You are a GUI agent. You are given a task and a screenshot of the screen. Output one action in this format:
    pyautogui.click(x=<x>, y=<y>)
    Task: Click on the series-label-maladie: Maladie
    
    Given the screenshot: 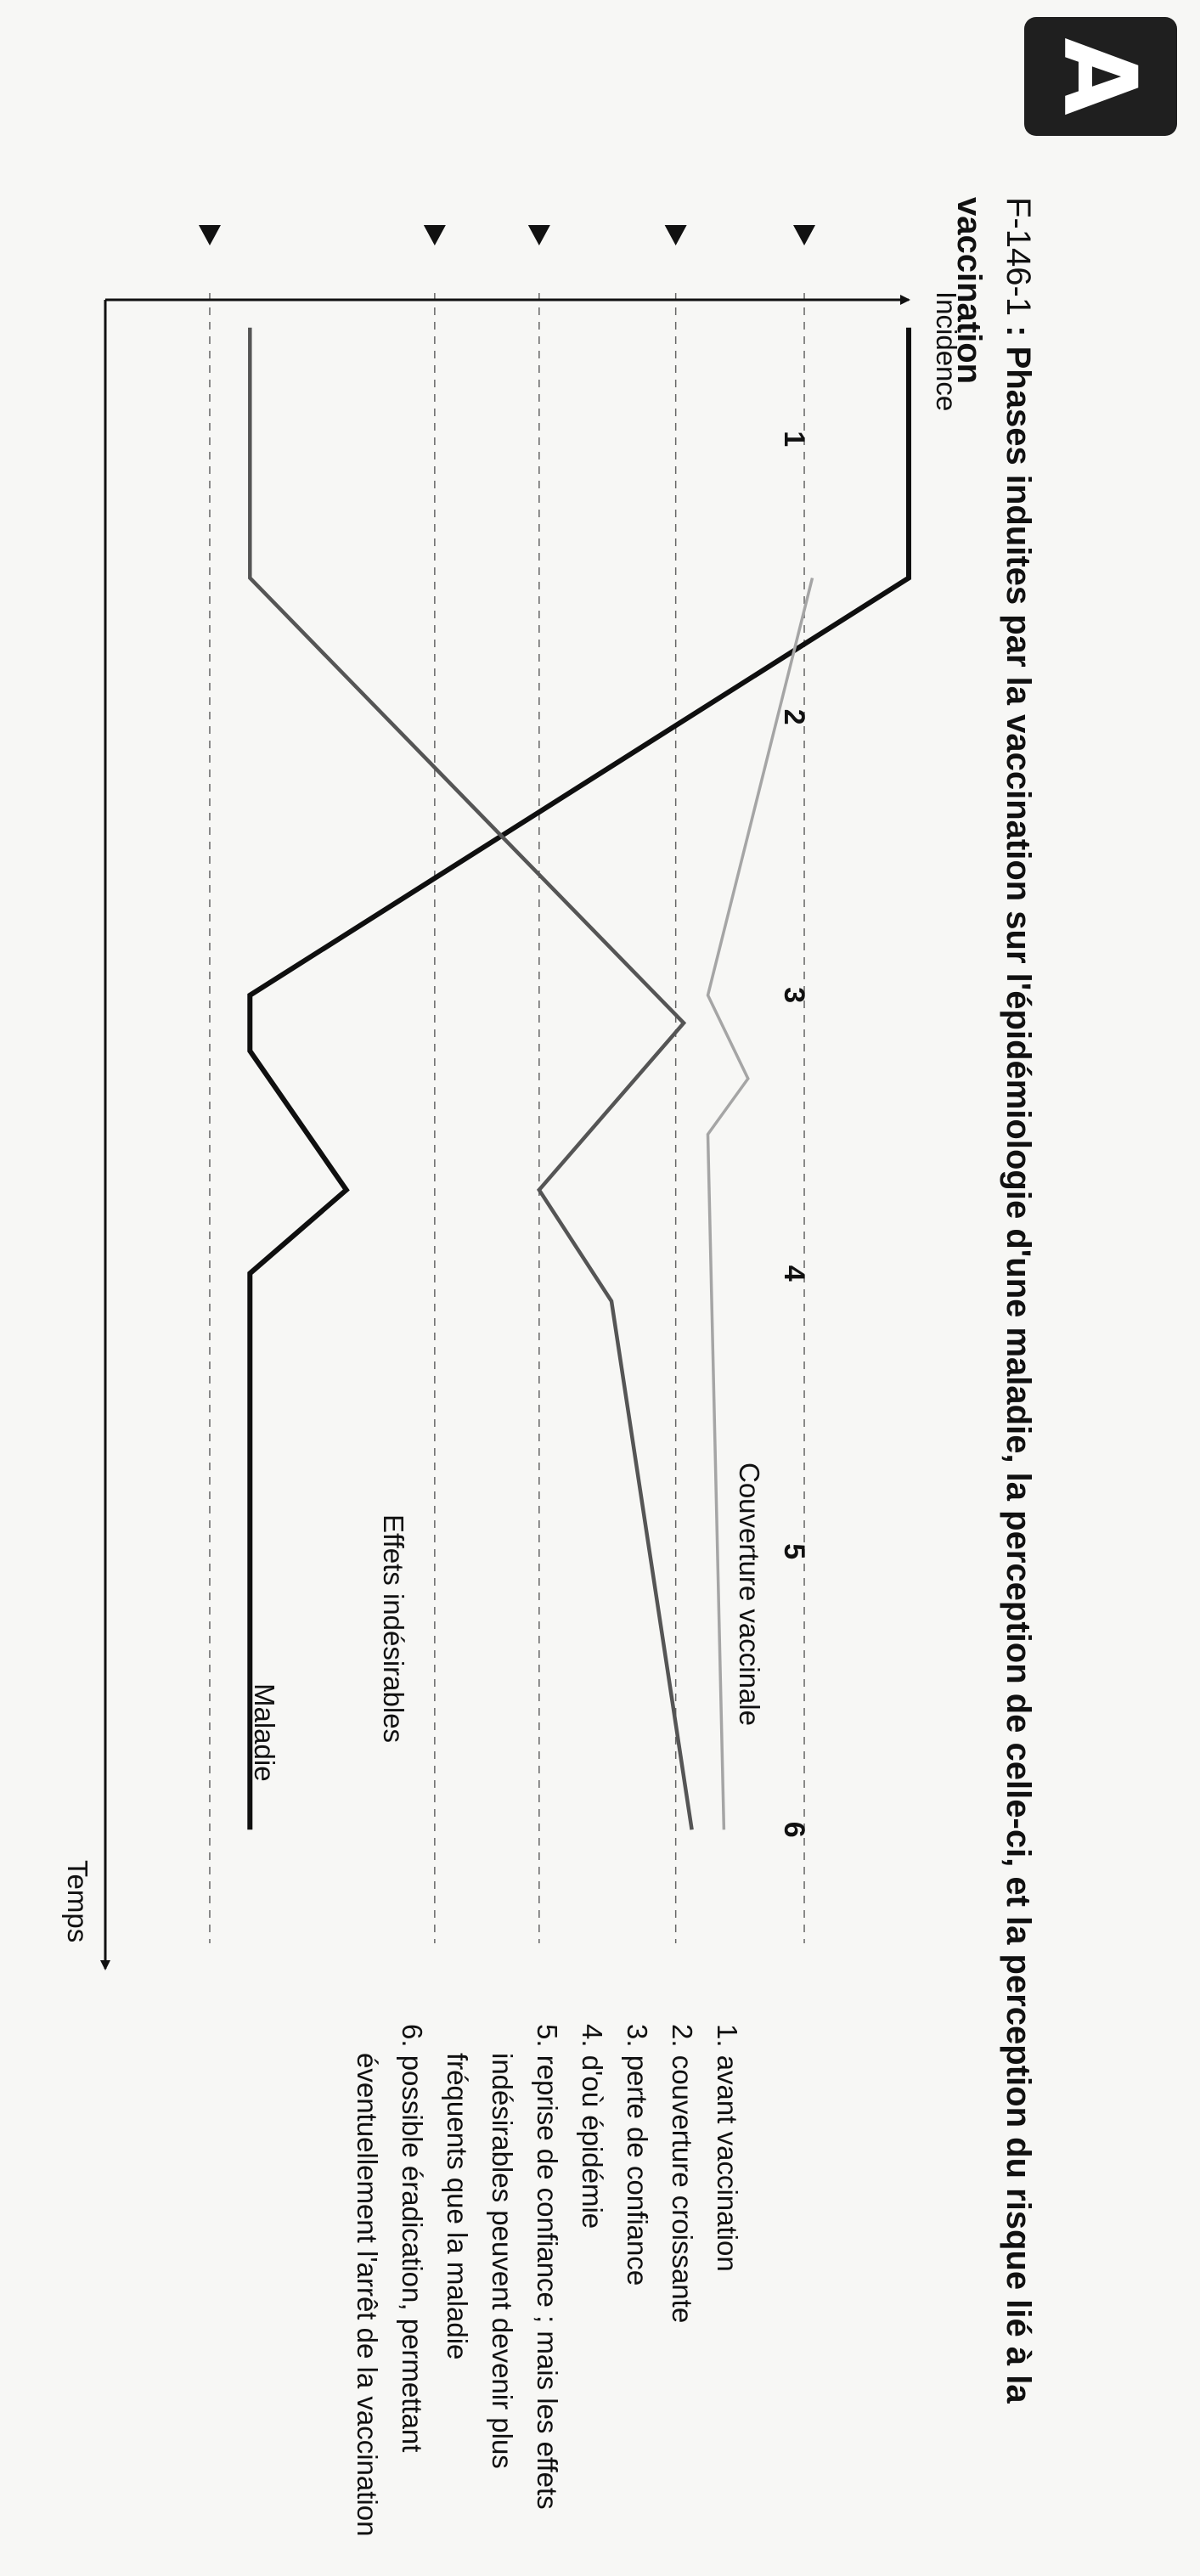 What is the action you would take?
    pyautogui.click(x=264, y=1732)
    